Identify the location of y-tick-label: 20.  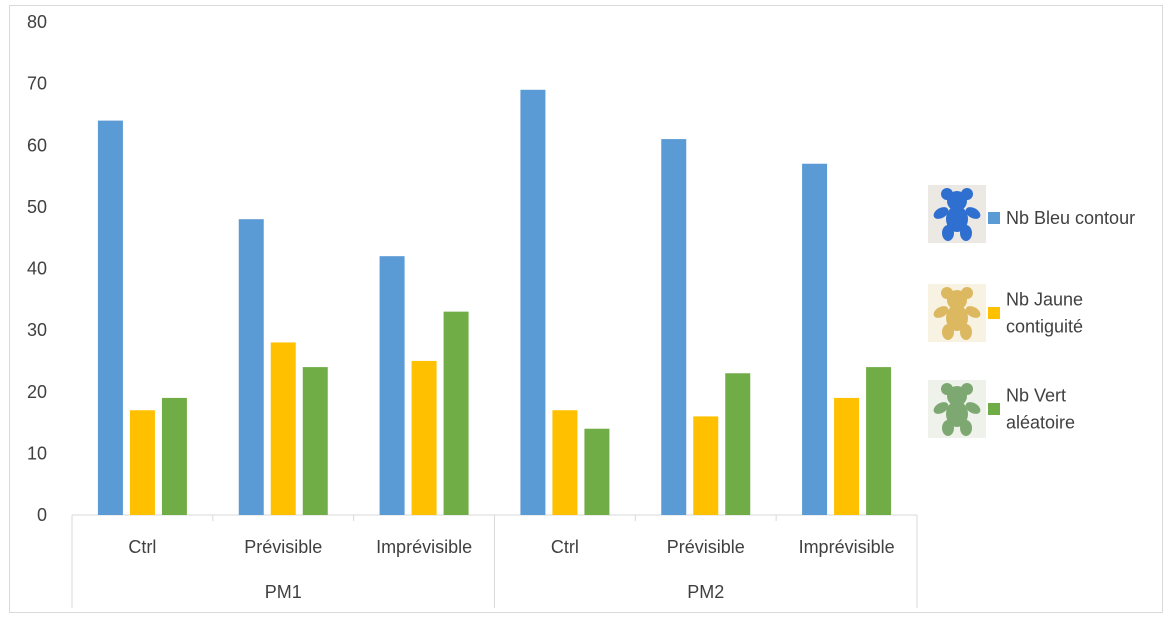
(37, 392).